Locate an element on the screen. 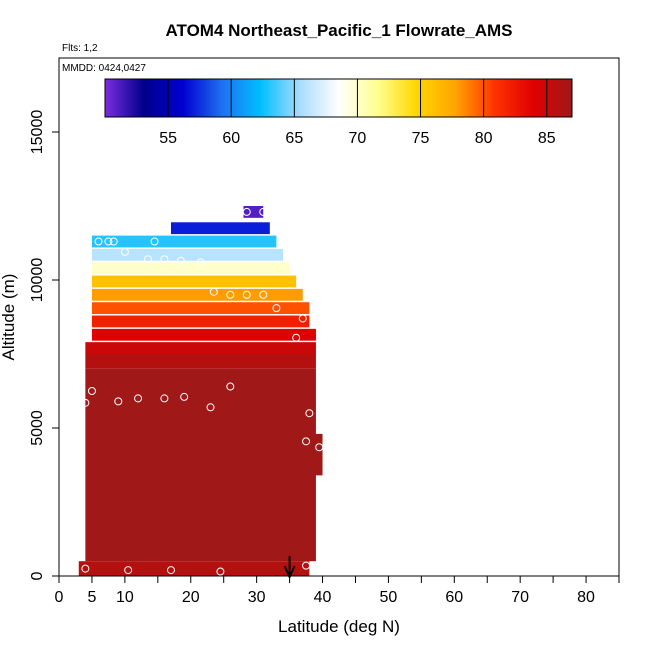 The image size is (650, 650). chart-title: ATOM4 Northeast_Pacific_1 Flowrate_AMS is located at coordinates (338, 30).